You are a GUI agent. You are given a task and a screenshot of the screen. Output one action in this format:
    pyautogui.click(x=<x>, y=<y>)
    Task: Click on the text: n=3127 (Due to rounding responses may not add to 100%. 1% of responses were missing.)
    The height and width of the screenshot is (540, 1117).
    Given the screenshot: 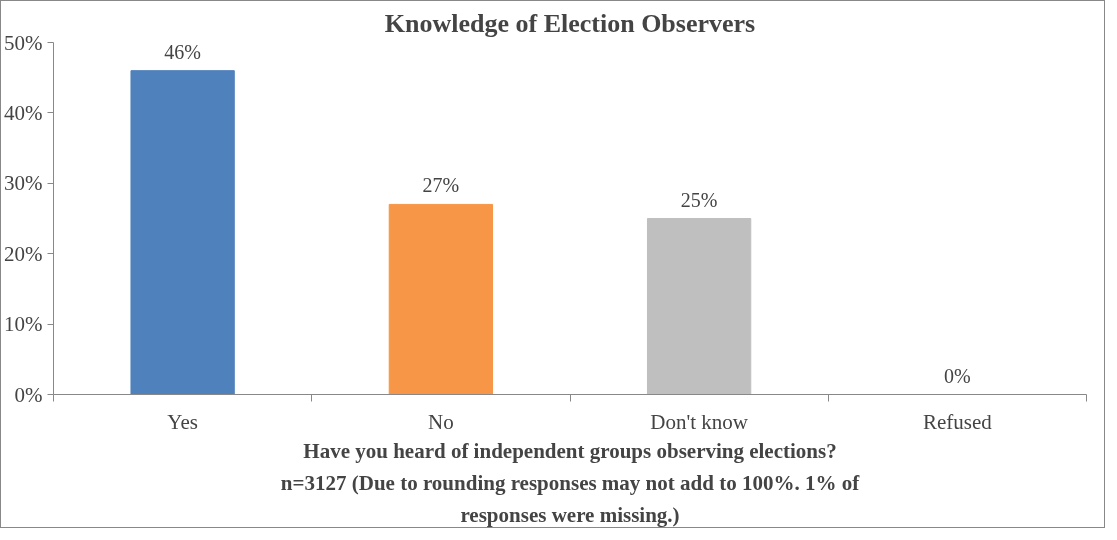 What is the action you would take?
    pyautogui.click(x=570, y=498)
    